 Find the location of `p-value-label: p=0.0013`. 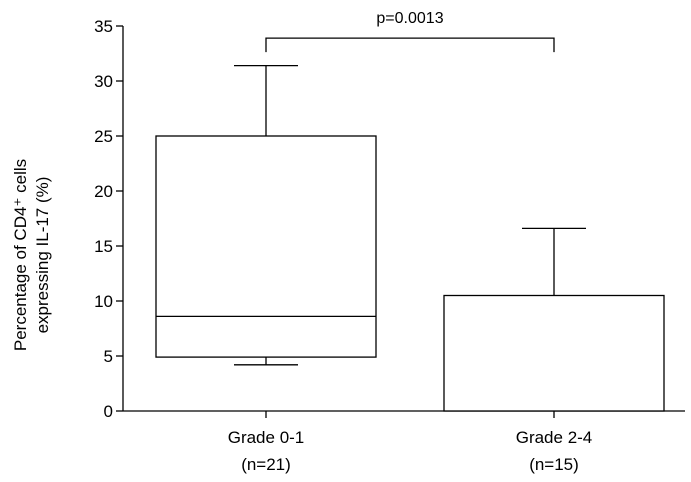

p-value-label: p=0.0013 is located at coordinates (409, 18).